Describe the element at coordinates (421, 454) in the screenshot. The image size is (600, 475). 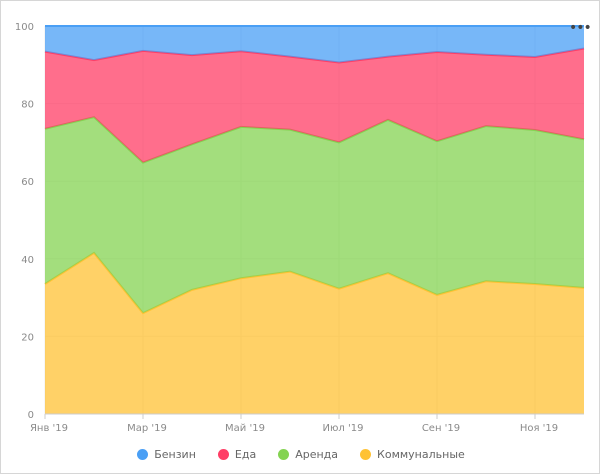
I see `legend-label: Коммунальные` at that location.